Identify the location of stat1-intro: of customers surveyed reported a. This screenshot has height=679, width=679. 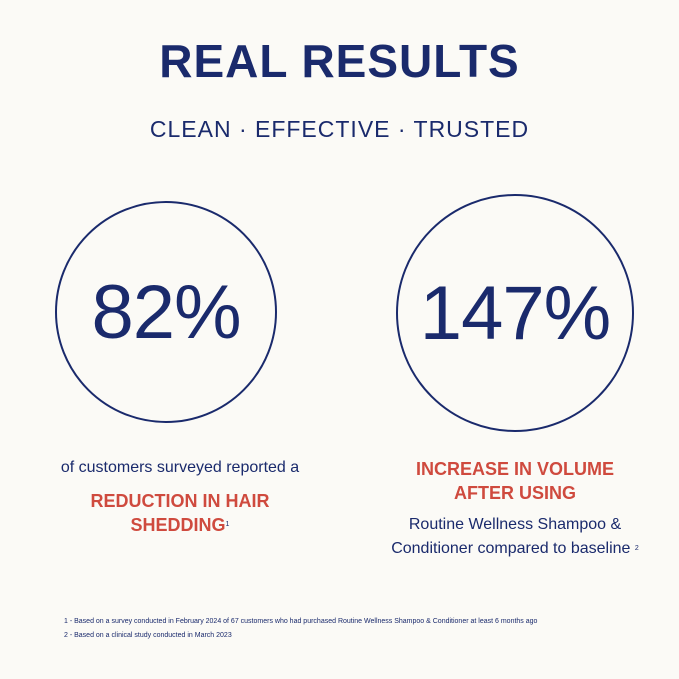
(180, 467).